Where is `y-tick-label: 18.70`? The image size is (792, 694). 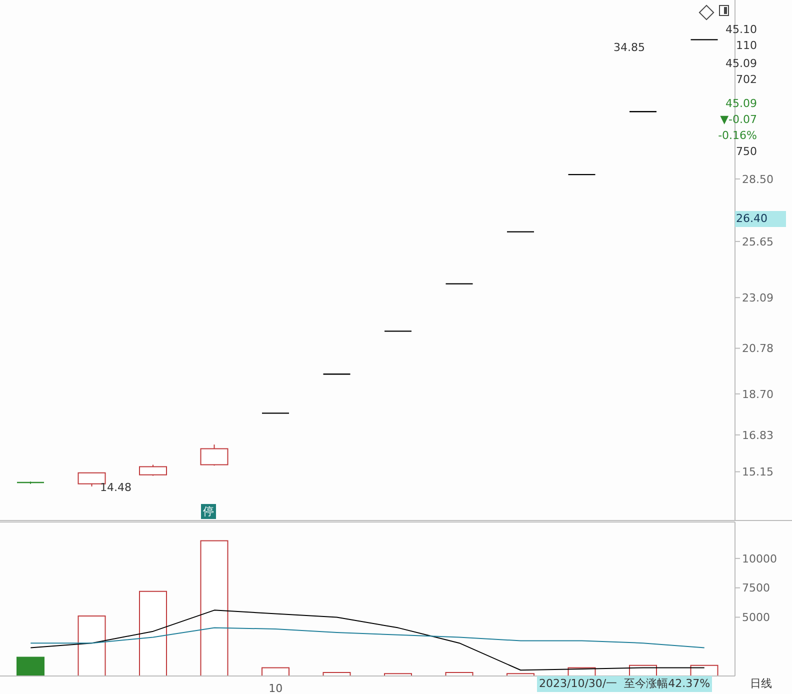 y-tick-label: 18.70 is located at coordinates (758, 394).